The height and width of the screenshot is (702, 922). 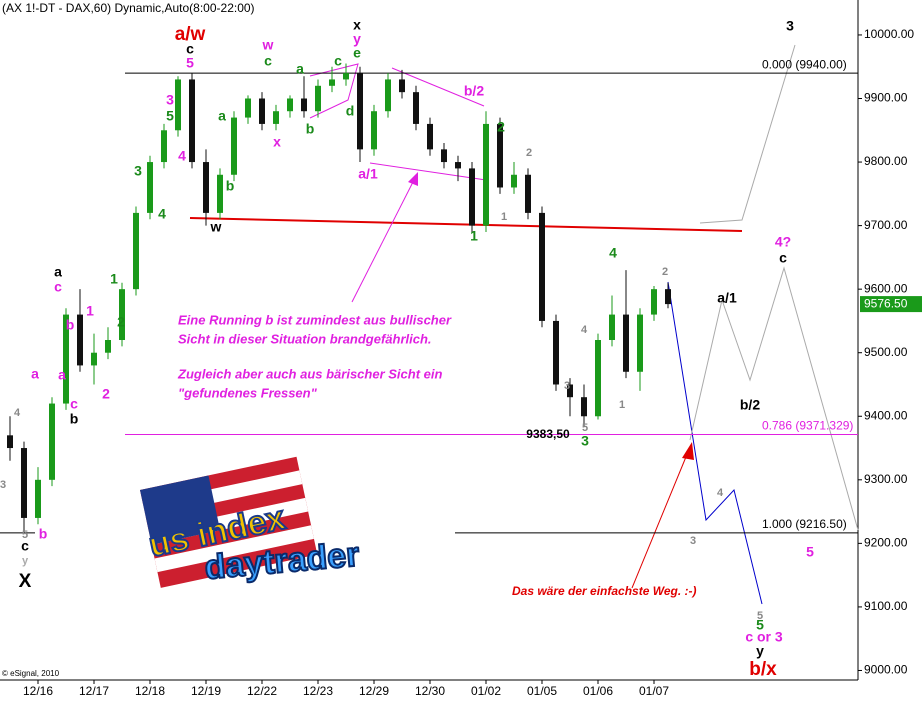 I want to click on fib-label: 0.786 (9371.329), so click(x=807, y=426).